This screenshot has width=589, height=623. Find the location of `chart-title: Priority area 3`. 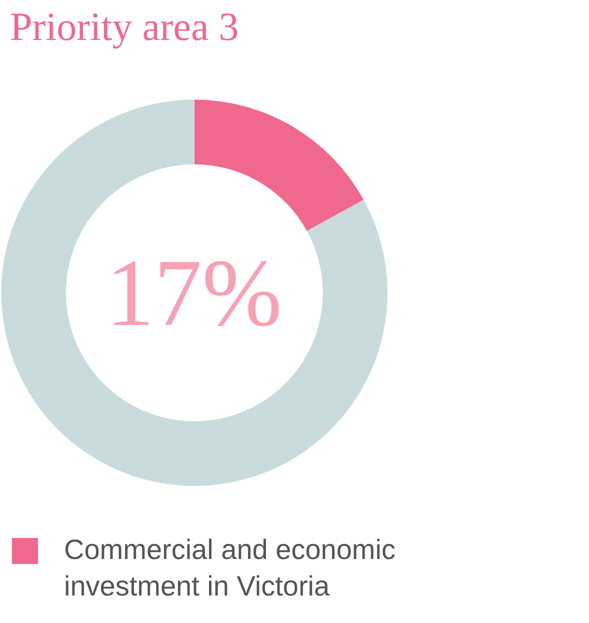

chart-title: Priority area 3 is located at coordinates (124, 26).